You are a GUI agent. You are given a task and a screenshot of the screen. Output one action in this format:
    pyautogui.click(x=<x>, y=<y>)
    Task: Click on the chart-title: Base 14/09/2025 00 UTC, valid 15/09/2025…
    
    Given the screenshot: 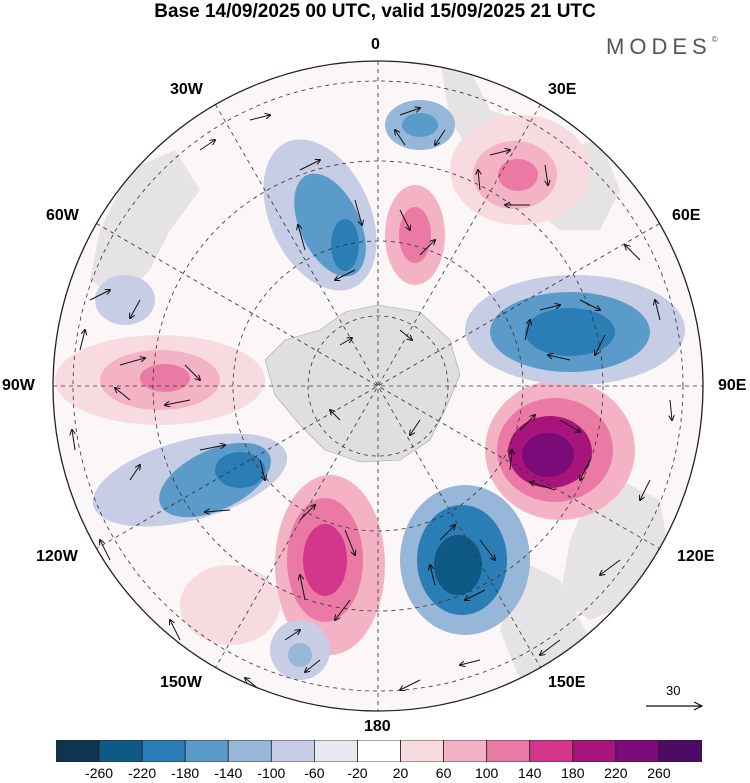 What is the action you would take?
    pyautogui.click(x=375, y=11)
    